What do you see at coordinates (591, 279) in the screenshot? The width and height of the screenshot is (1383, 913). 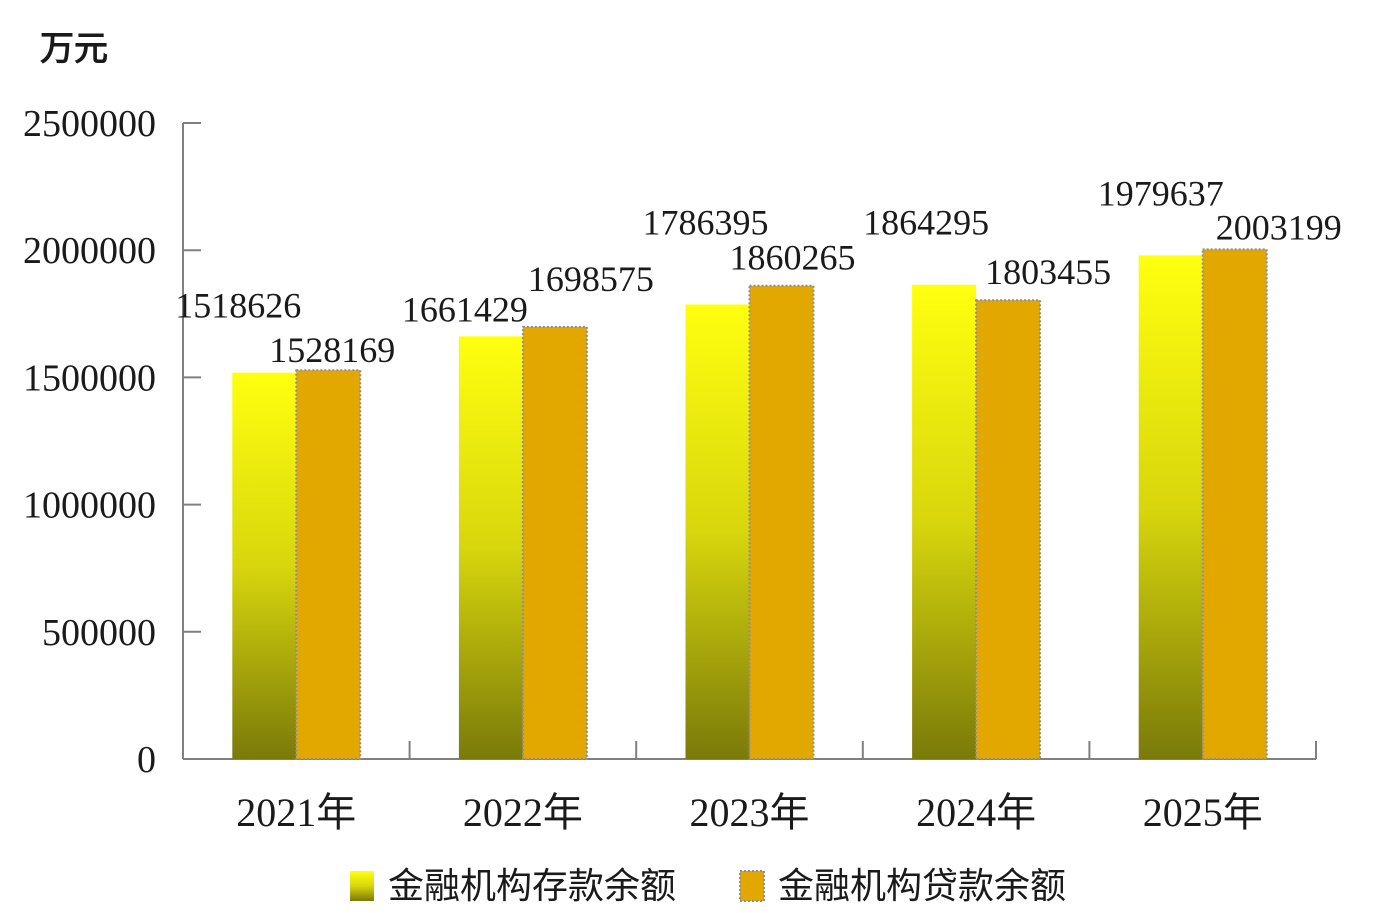 I see `data-label-loan: 1698575` at bounding box center [591, 279].